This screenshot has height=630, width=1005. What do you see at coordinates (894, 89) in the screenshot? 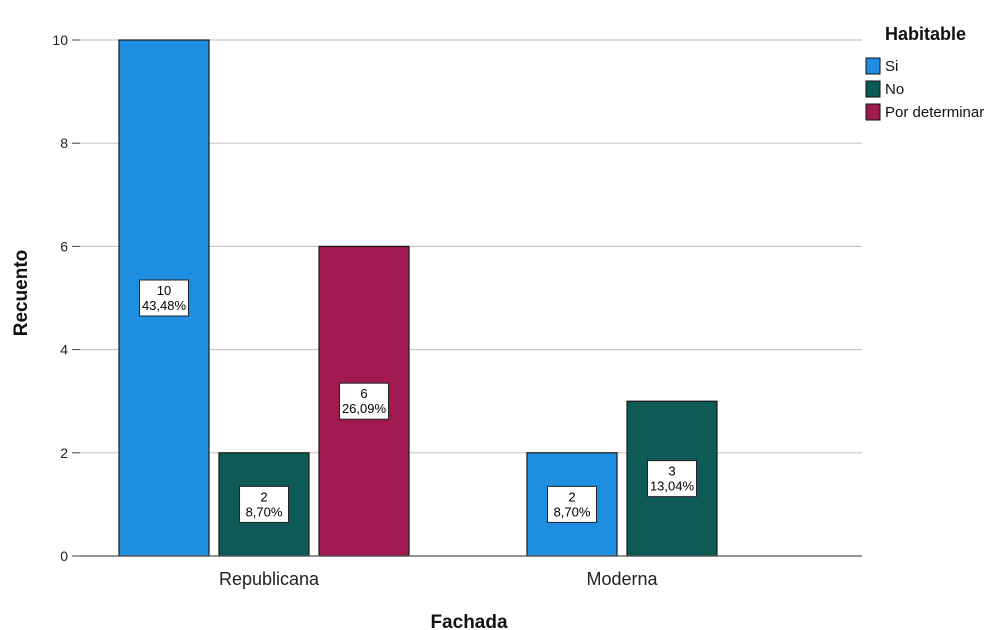
I see `legend-label: No` at bounding box center [894, 89].